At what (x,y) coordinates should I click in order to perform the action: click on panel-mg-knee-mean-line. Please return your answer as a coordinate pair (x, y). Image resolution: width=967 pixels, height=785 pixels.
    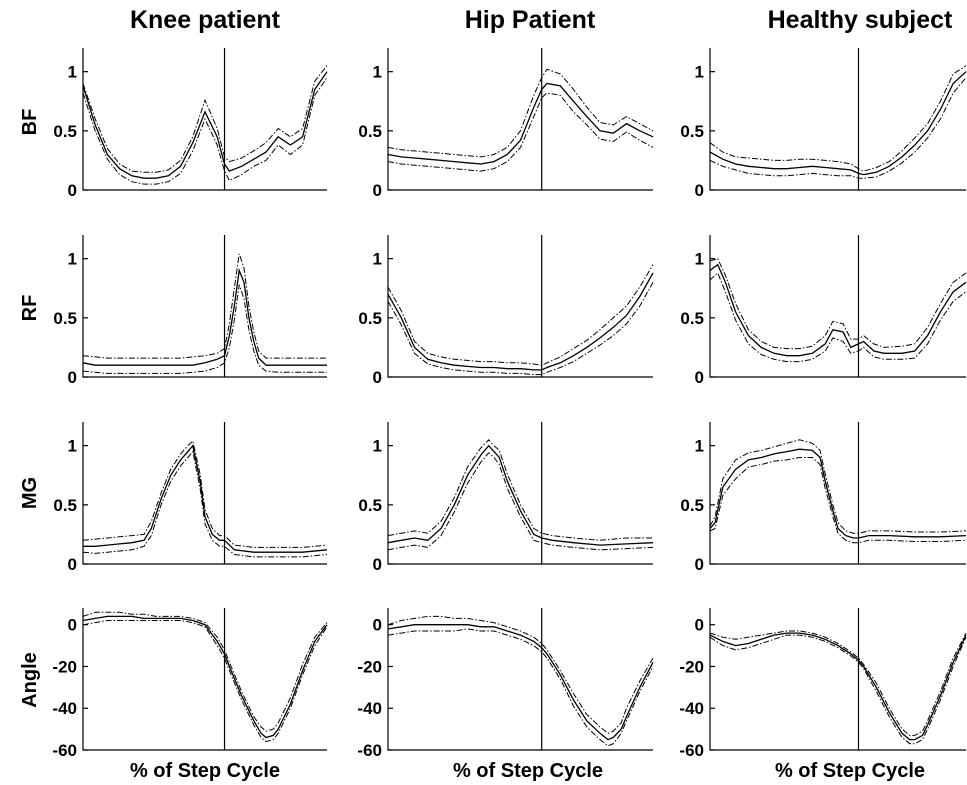
    Looking at the image, I should click on (205, 498).